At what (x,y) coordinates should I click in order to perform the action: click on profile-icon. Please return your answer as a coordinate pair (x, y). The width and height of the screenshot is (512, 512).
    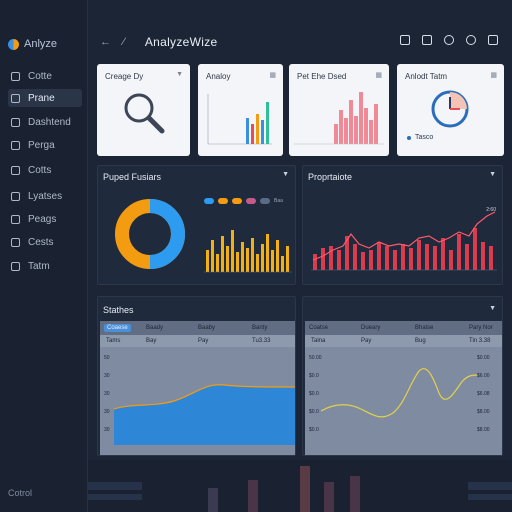
    Looking at the image, I should click on (449, 40).